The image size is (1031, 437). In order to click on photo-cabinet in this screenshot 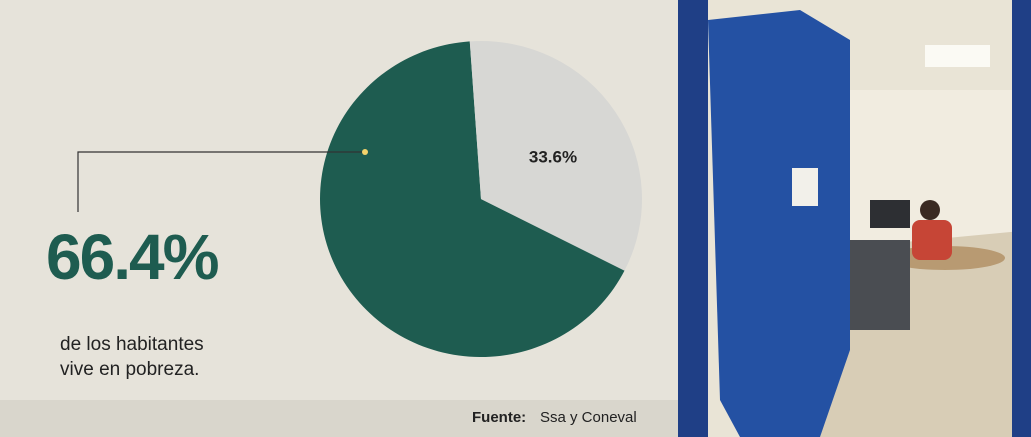, I will do `click(880, 285)`.